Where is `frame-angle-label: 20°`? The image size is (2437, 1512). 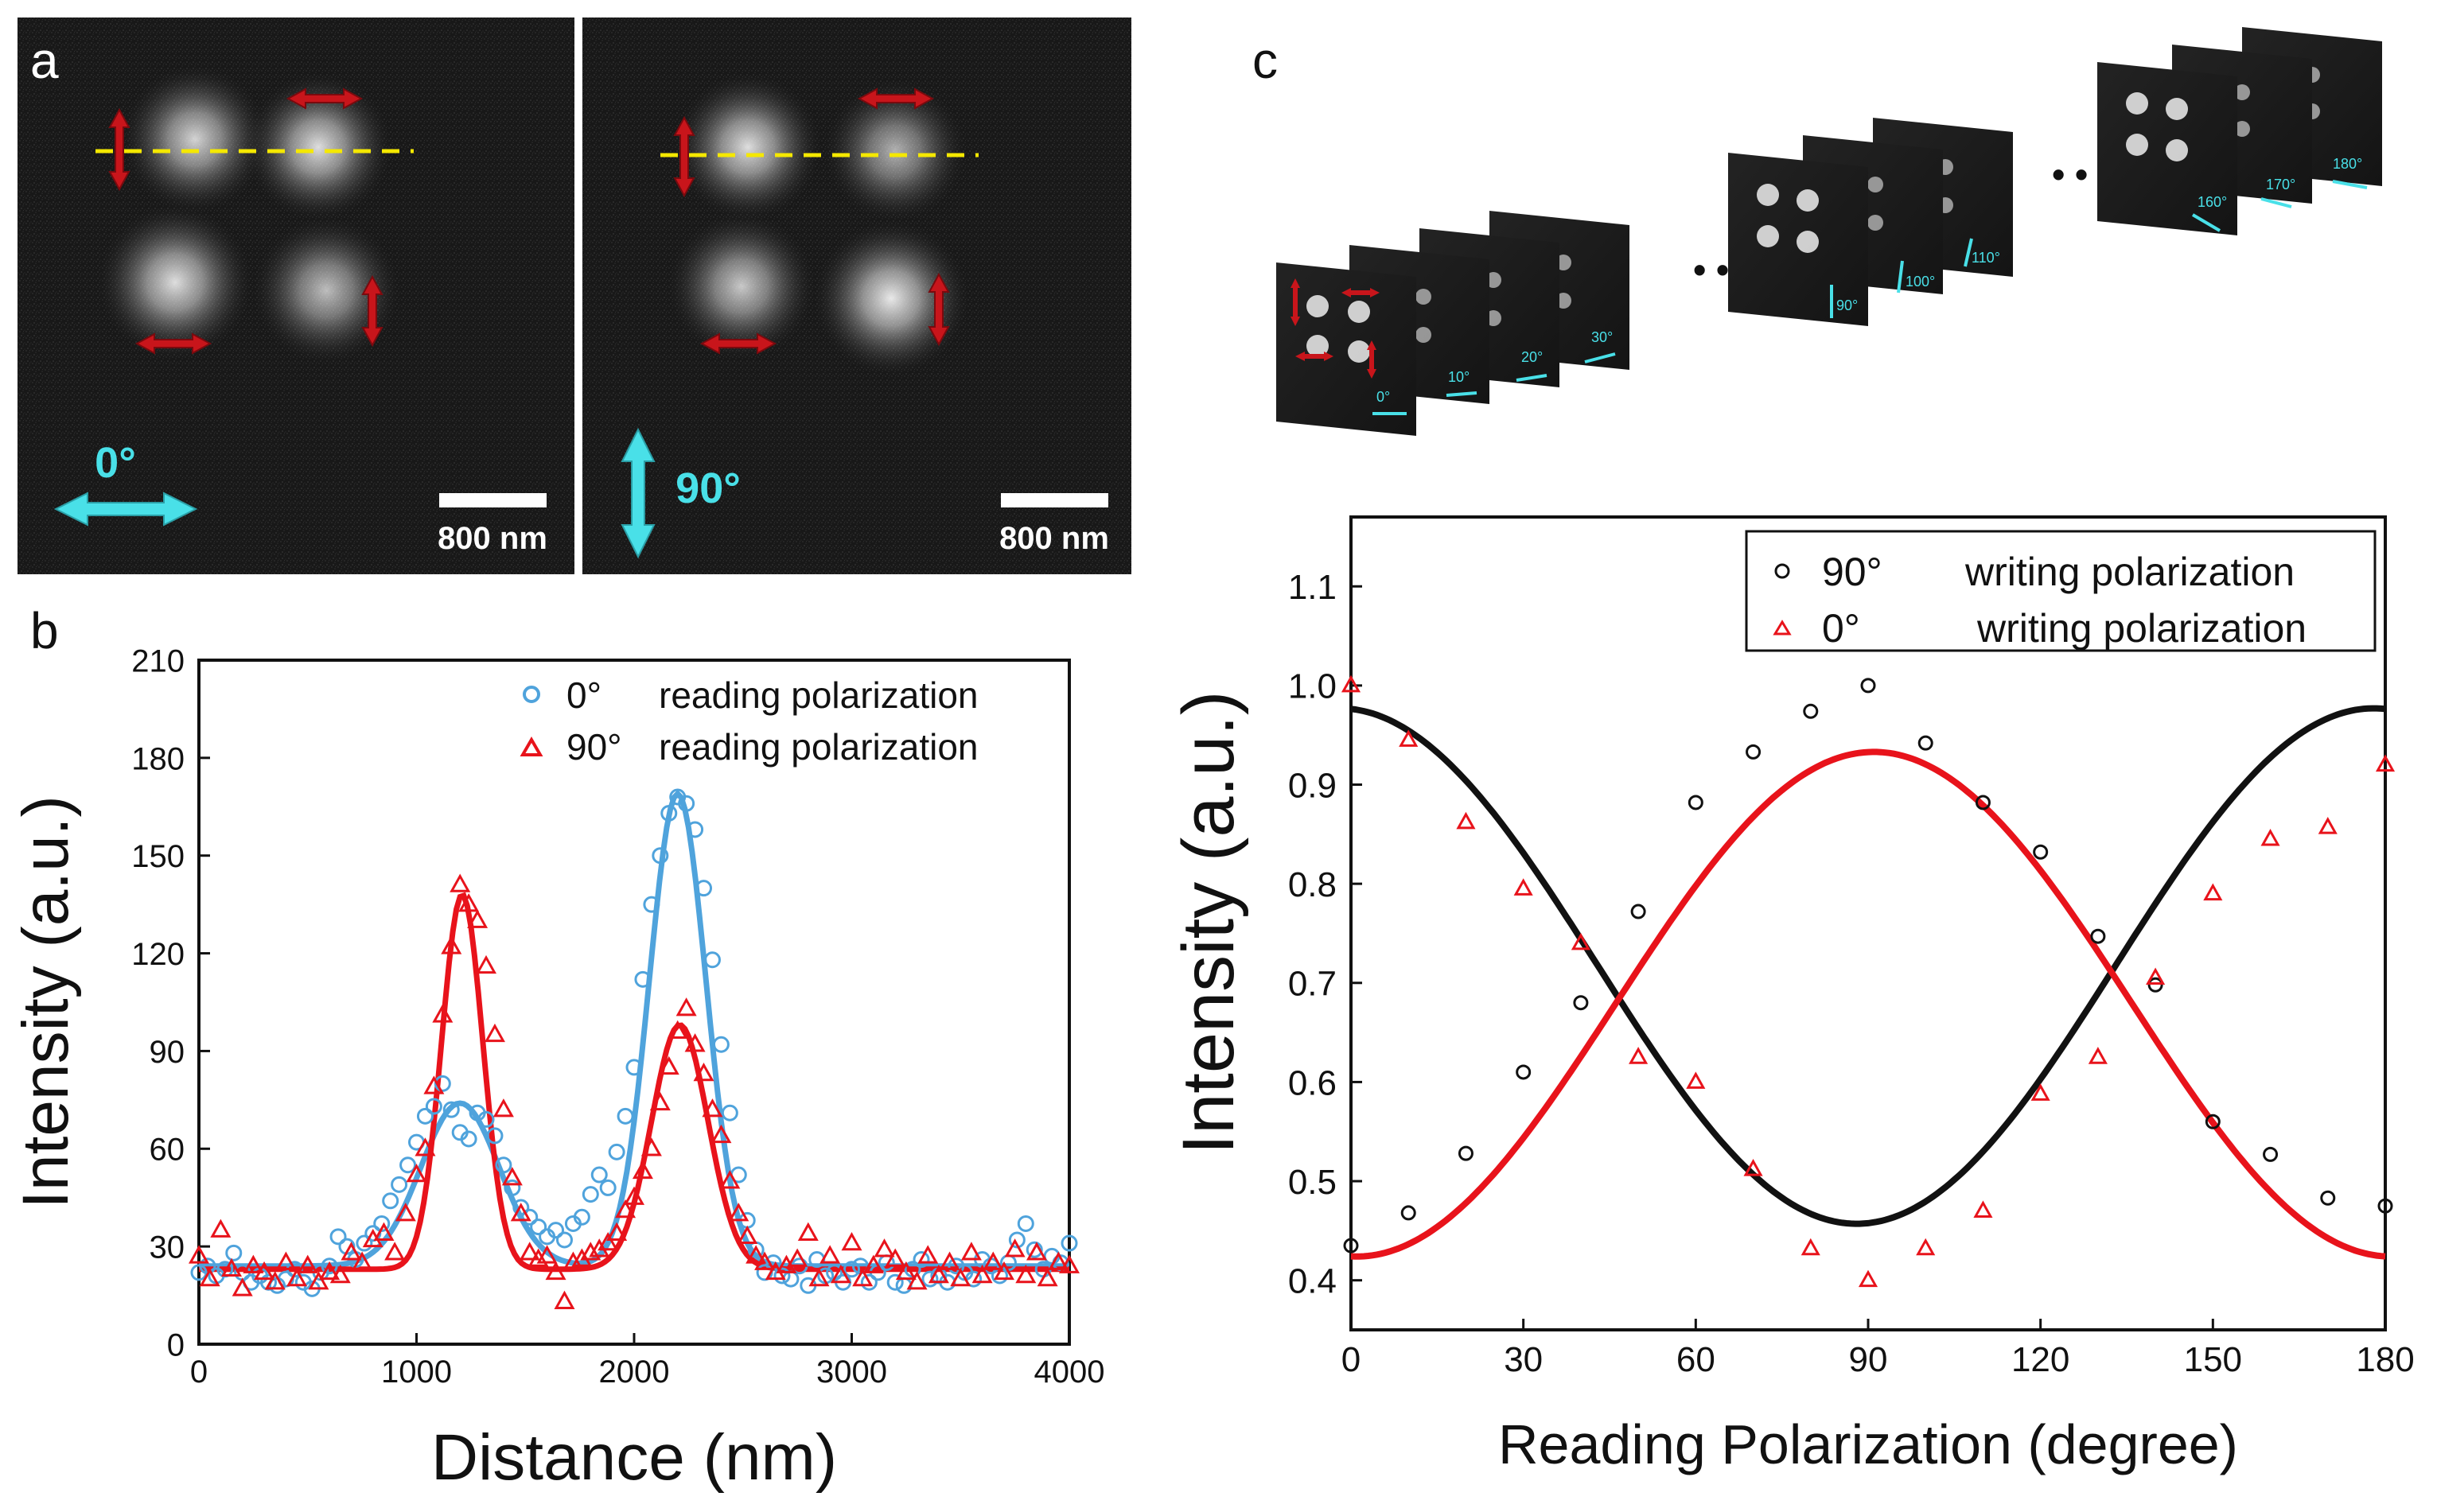
frame-angle-label: 20° is located at coordinates (1532, 357).